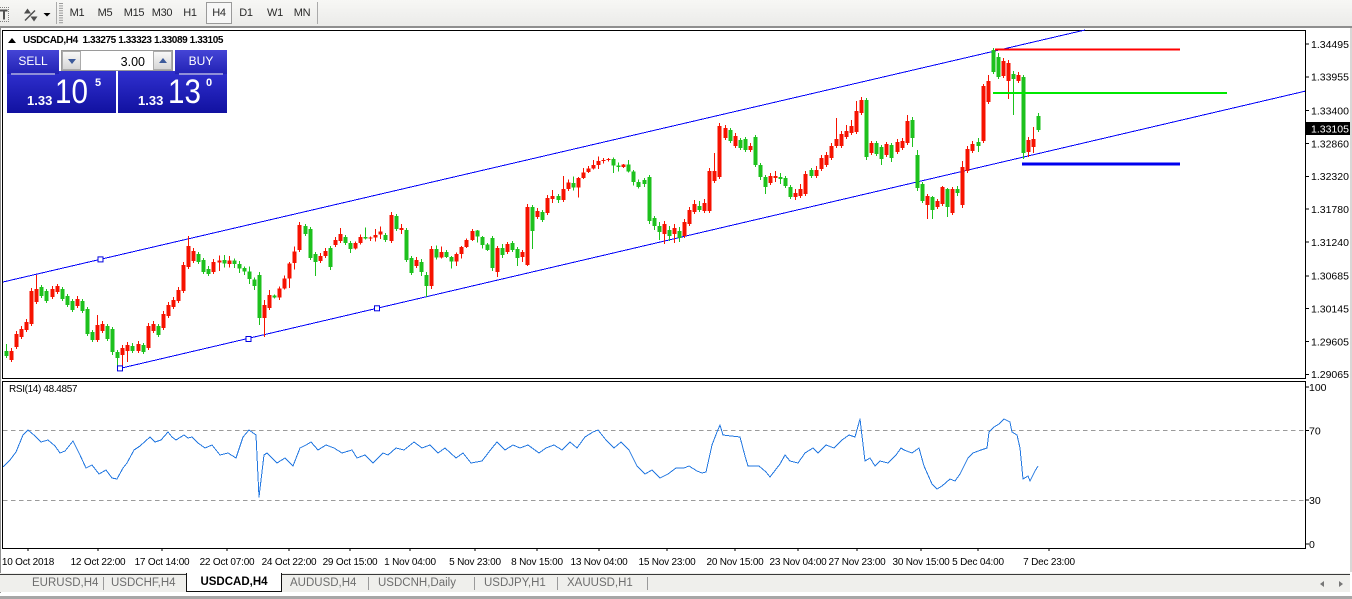 Image resolution: width=1352 pixels, height=599 pixels. What do you see at coordinates (1330, 78) in the screenshot?
I see `svg-text: 1.33955` at bounding box center [1330, 78].